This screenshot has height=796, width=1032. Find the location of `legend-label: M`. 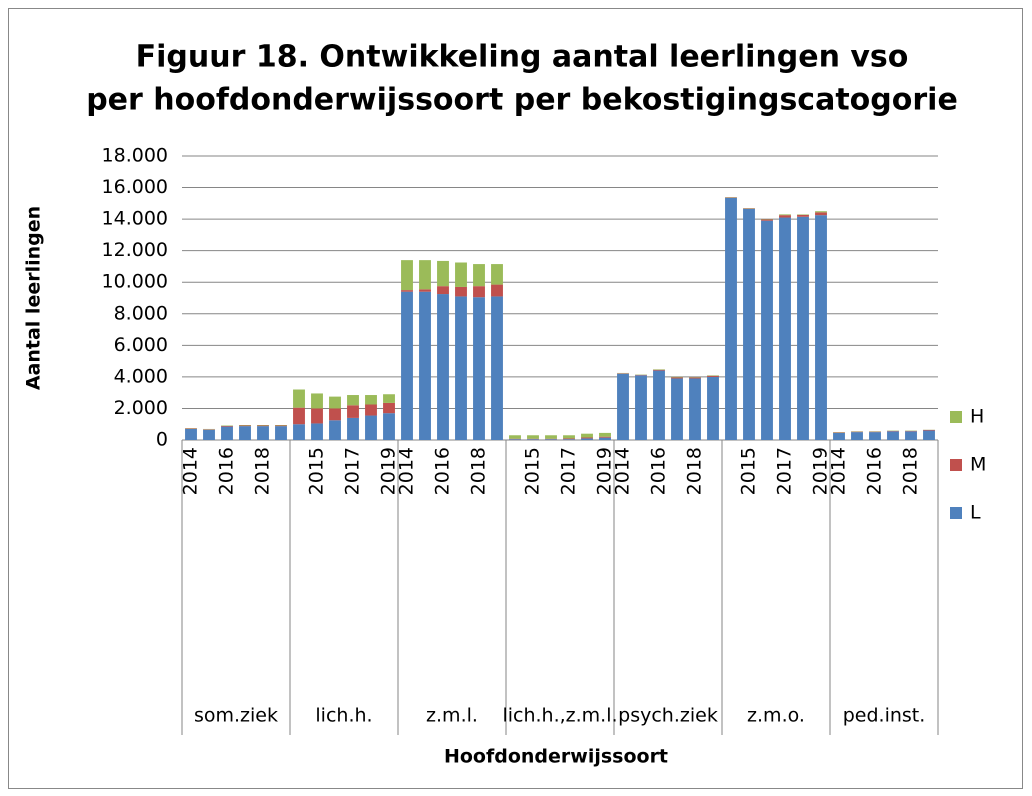

legend-label: M is located at coordinates (978, 465).